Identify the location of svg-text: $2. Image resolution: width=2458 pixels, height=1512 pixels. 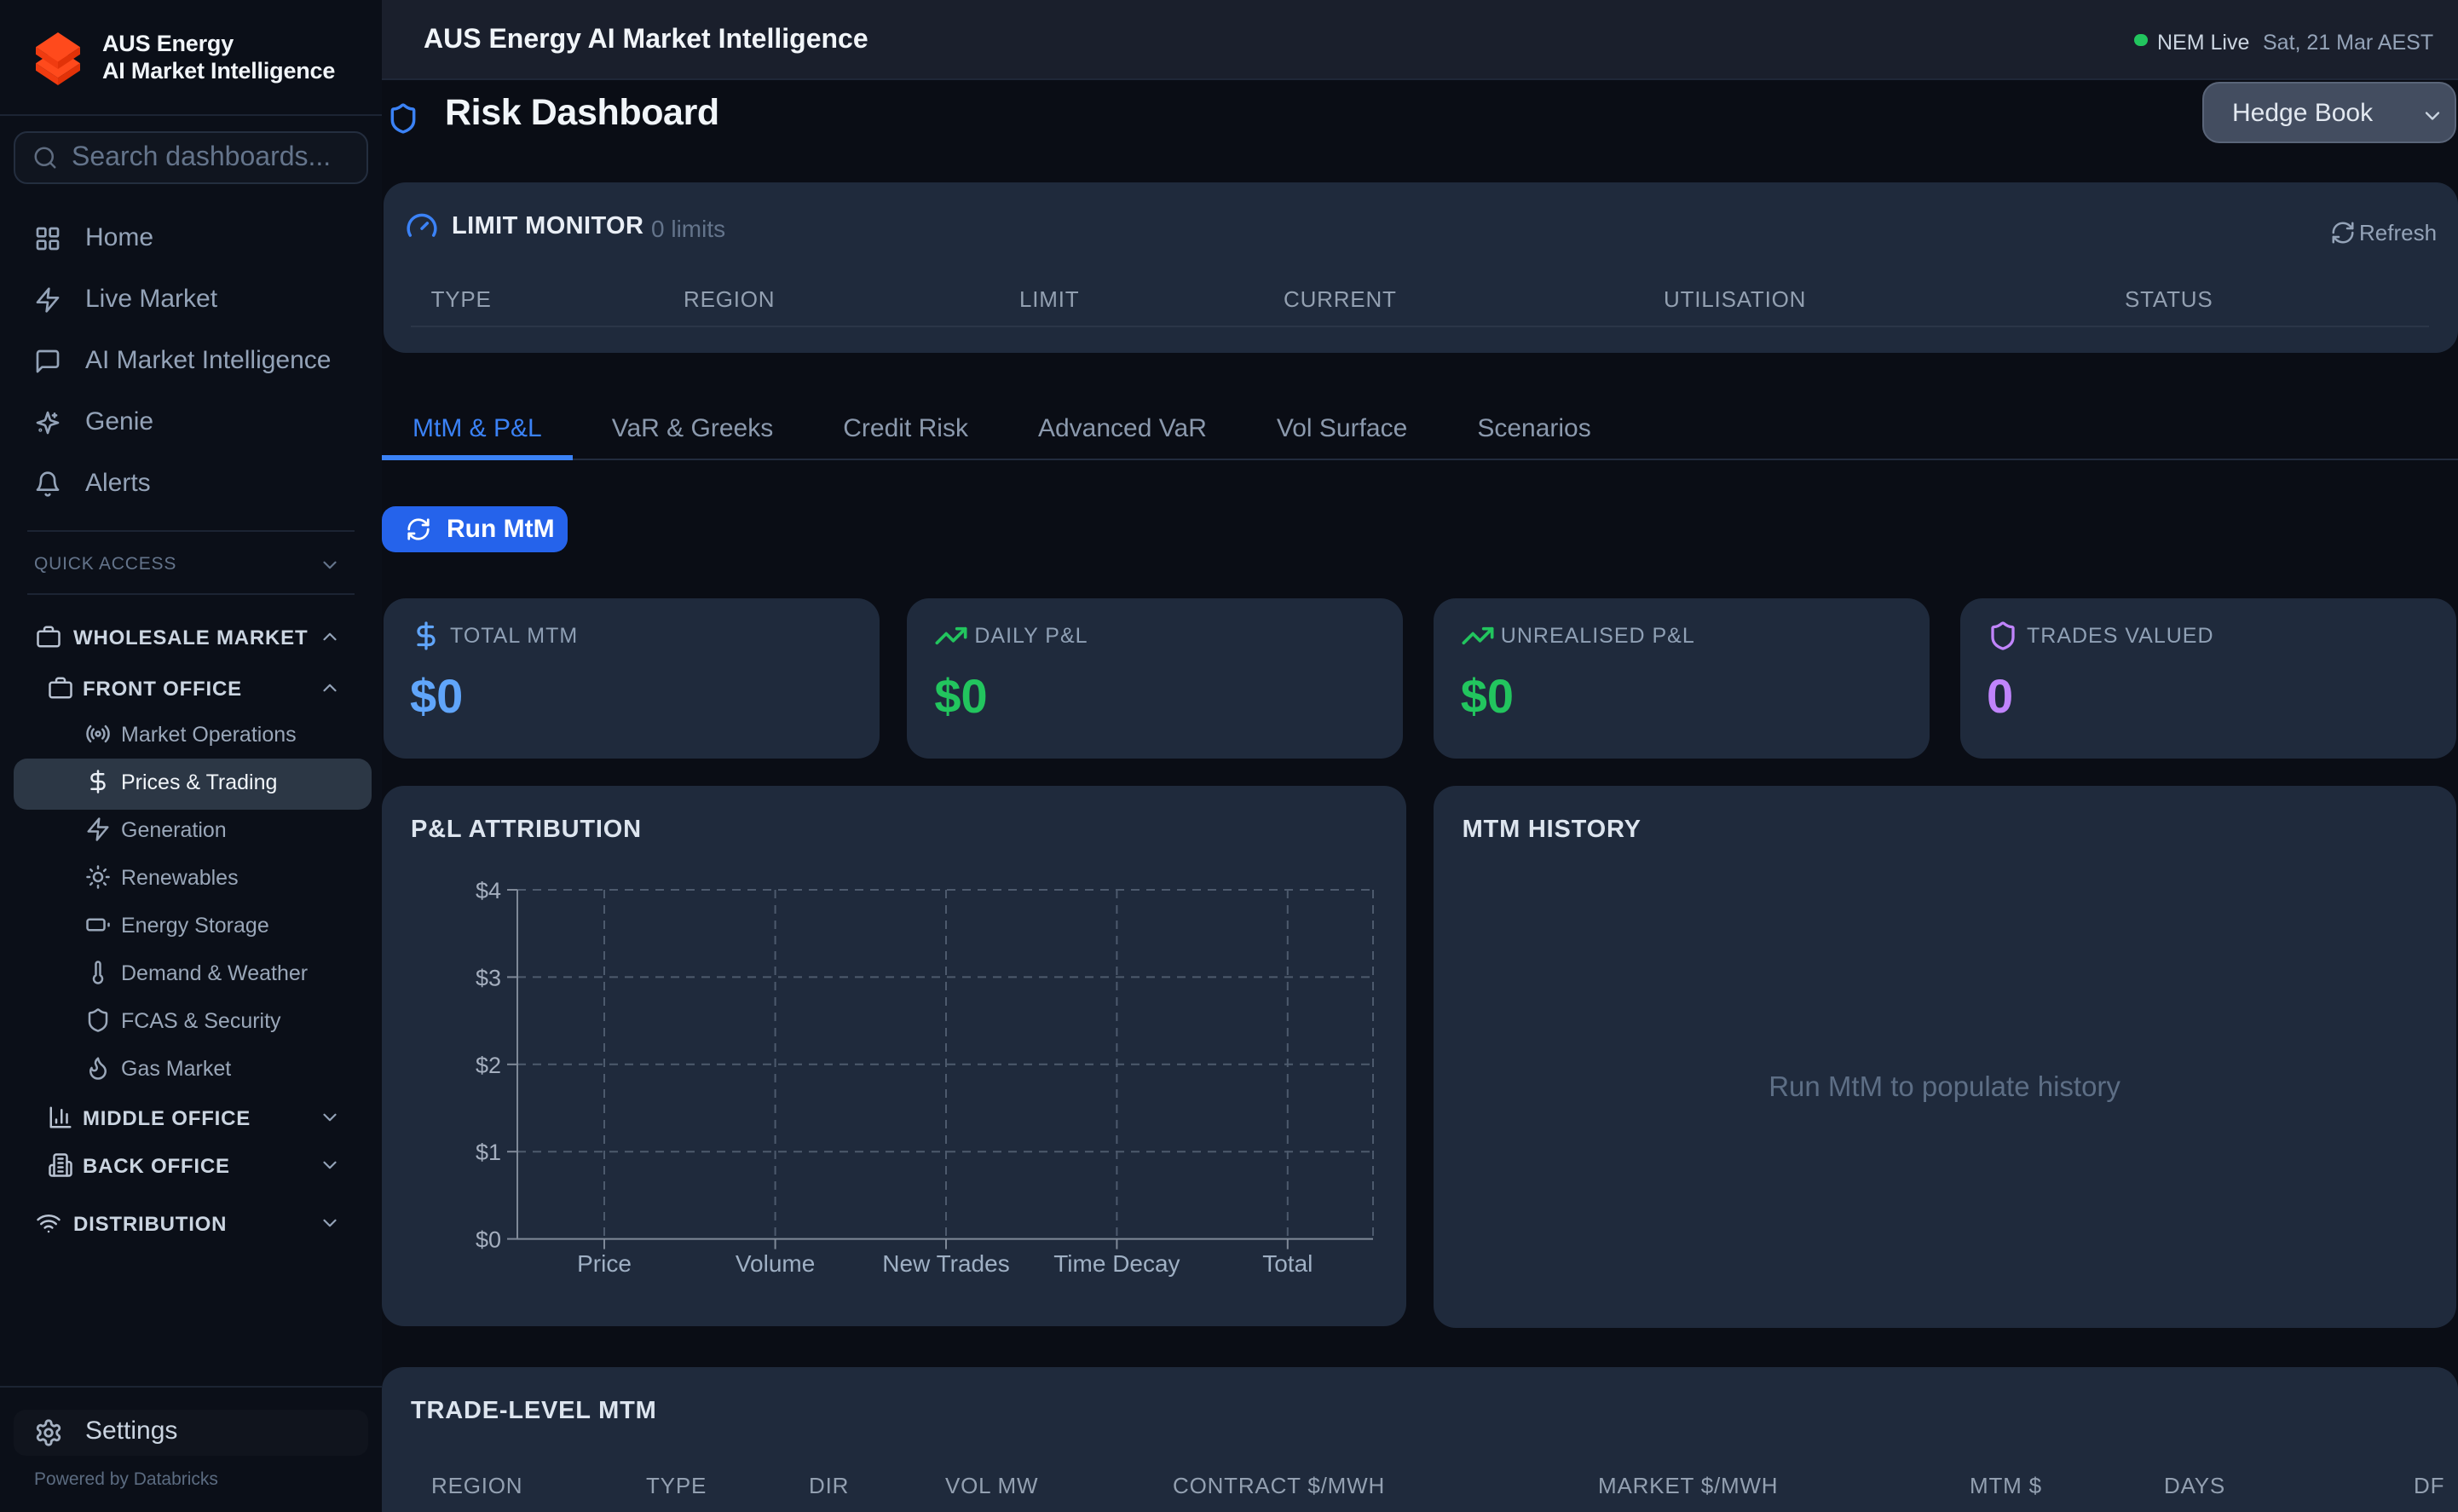
(488, 1065).